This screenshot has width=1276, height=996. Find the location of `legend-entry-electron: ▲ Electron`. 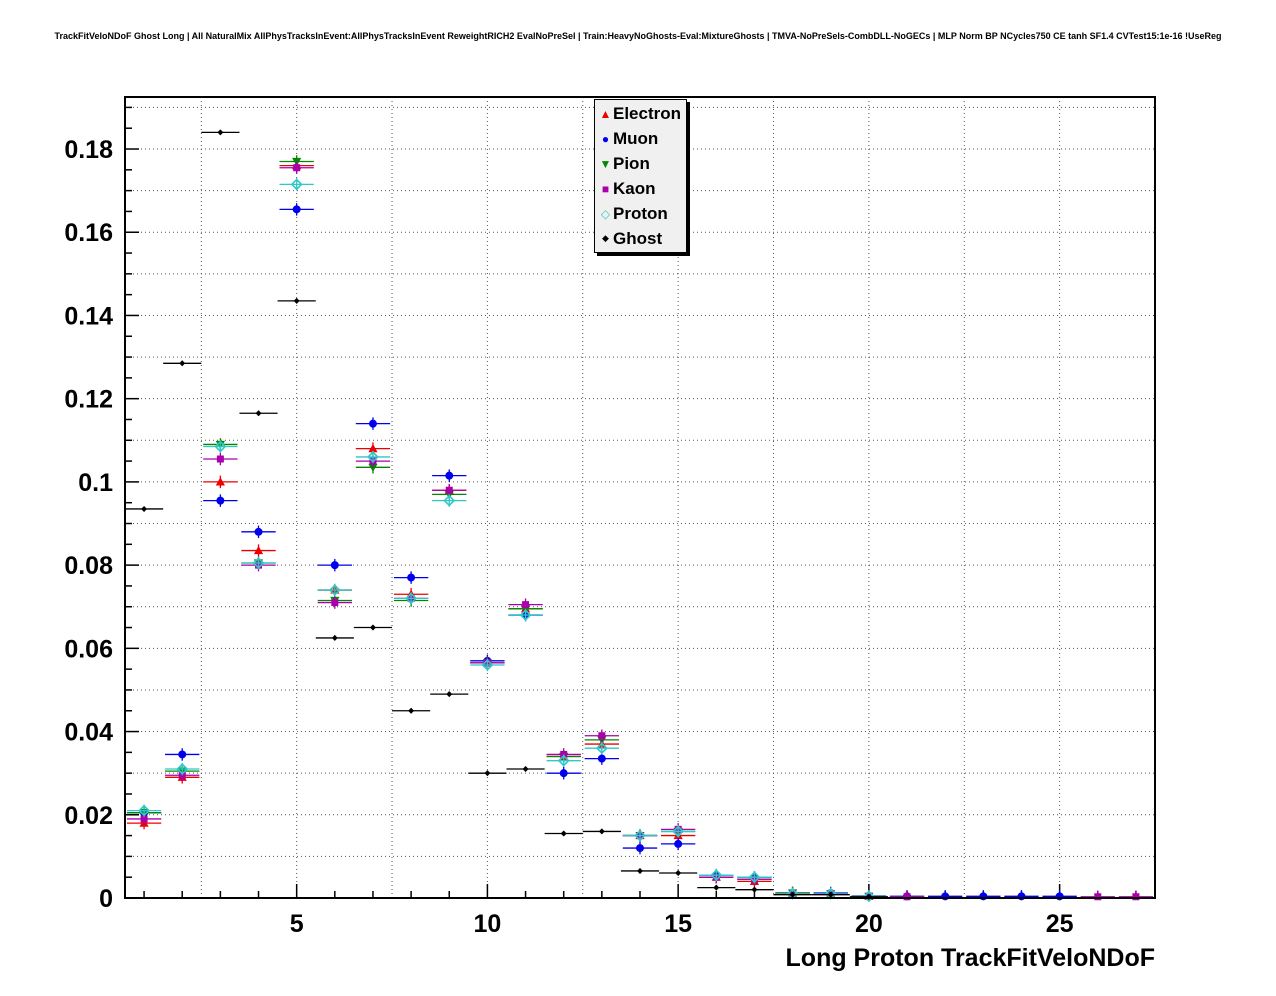

legend-entry-electron: ▲ Electron is located at coordinates (641, 113).